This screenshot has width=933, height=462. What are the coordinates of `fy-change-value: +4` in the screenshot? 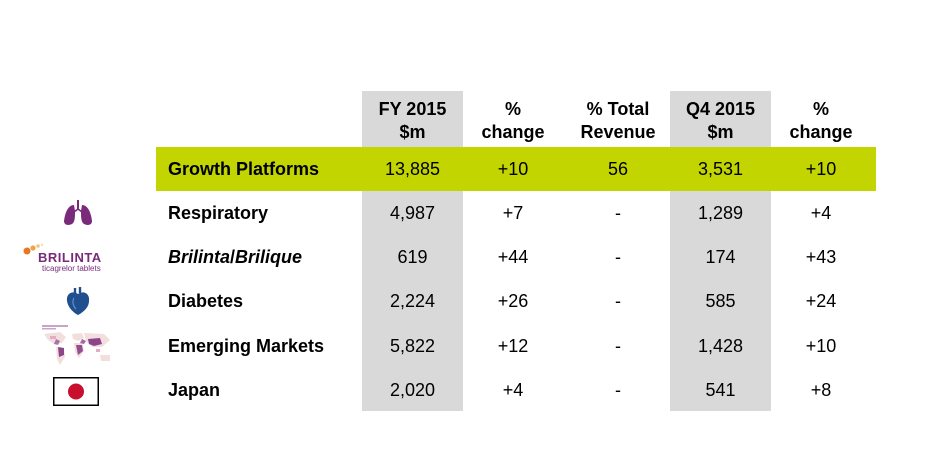 It's located at (513, 390).